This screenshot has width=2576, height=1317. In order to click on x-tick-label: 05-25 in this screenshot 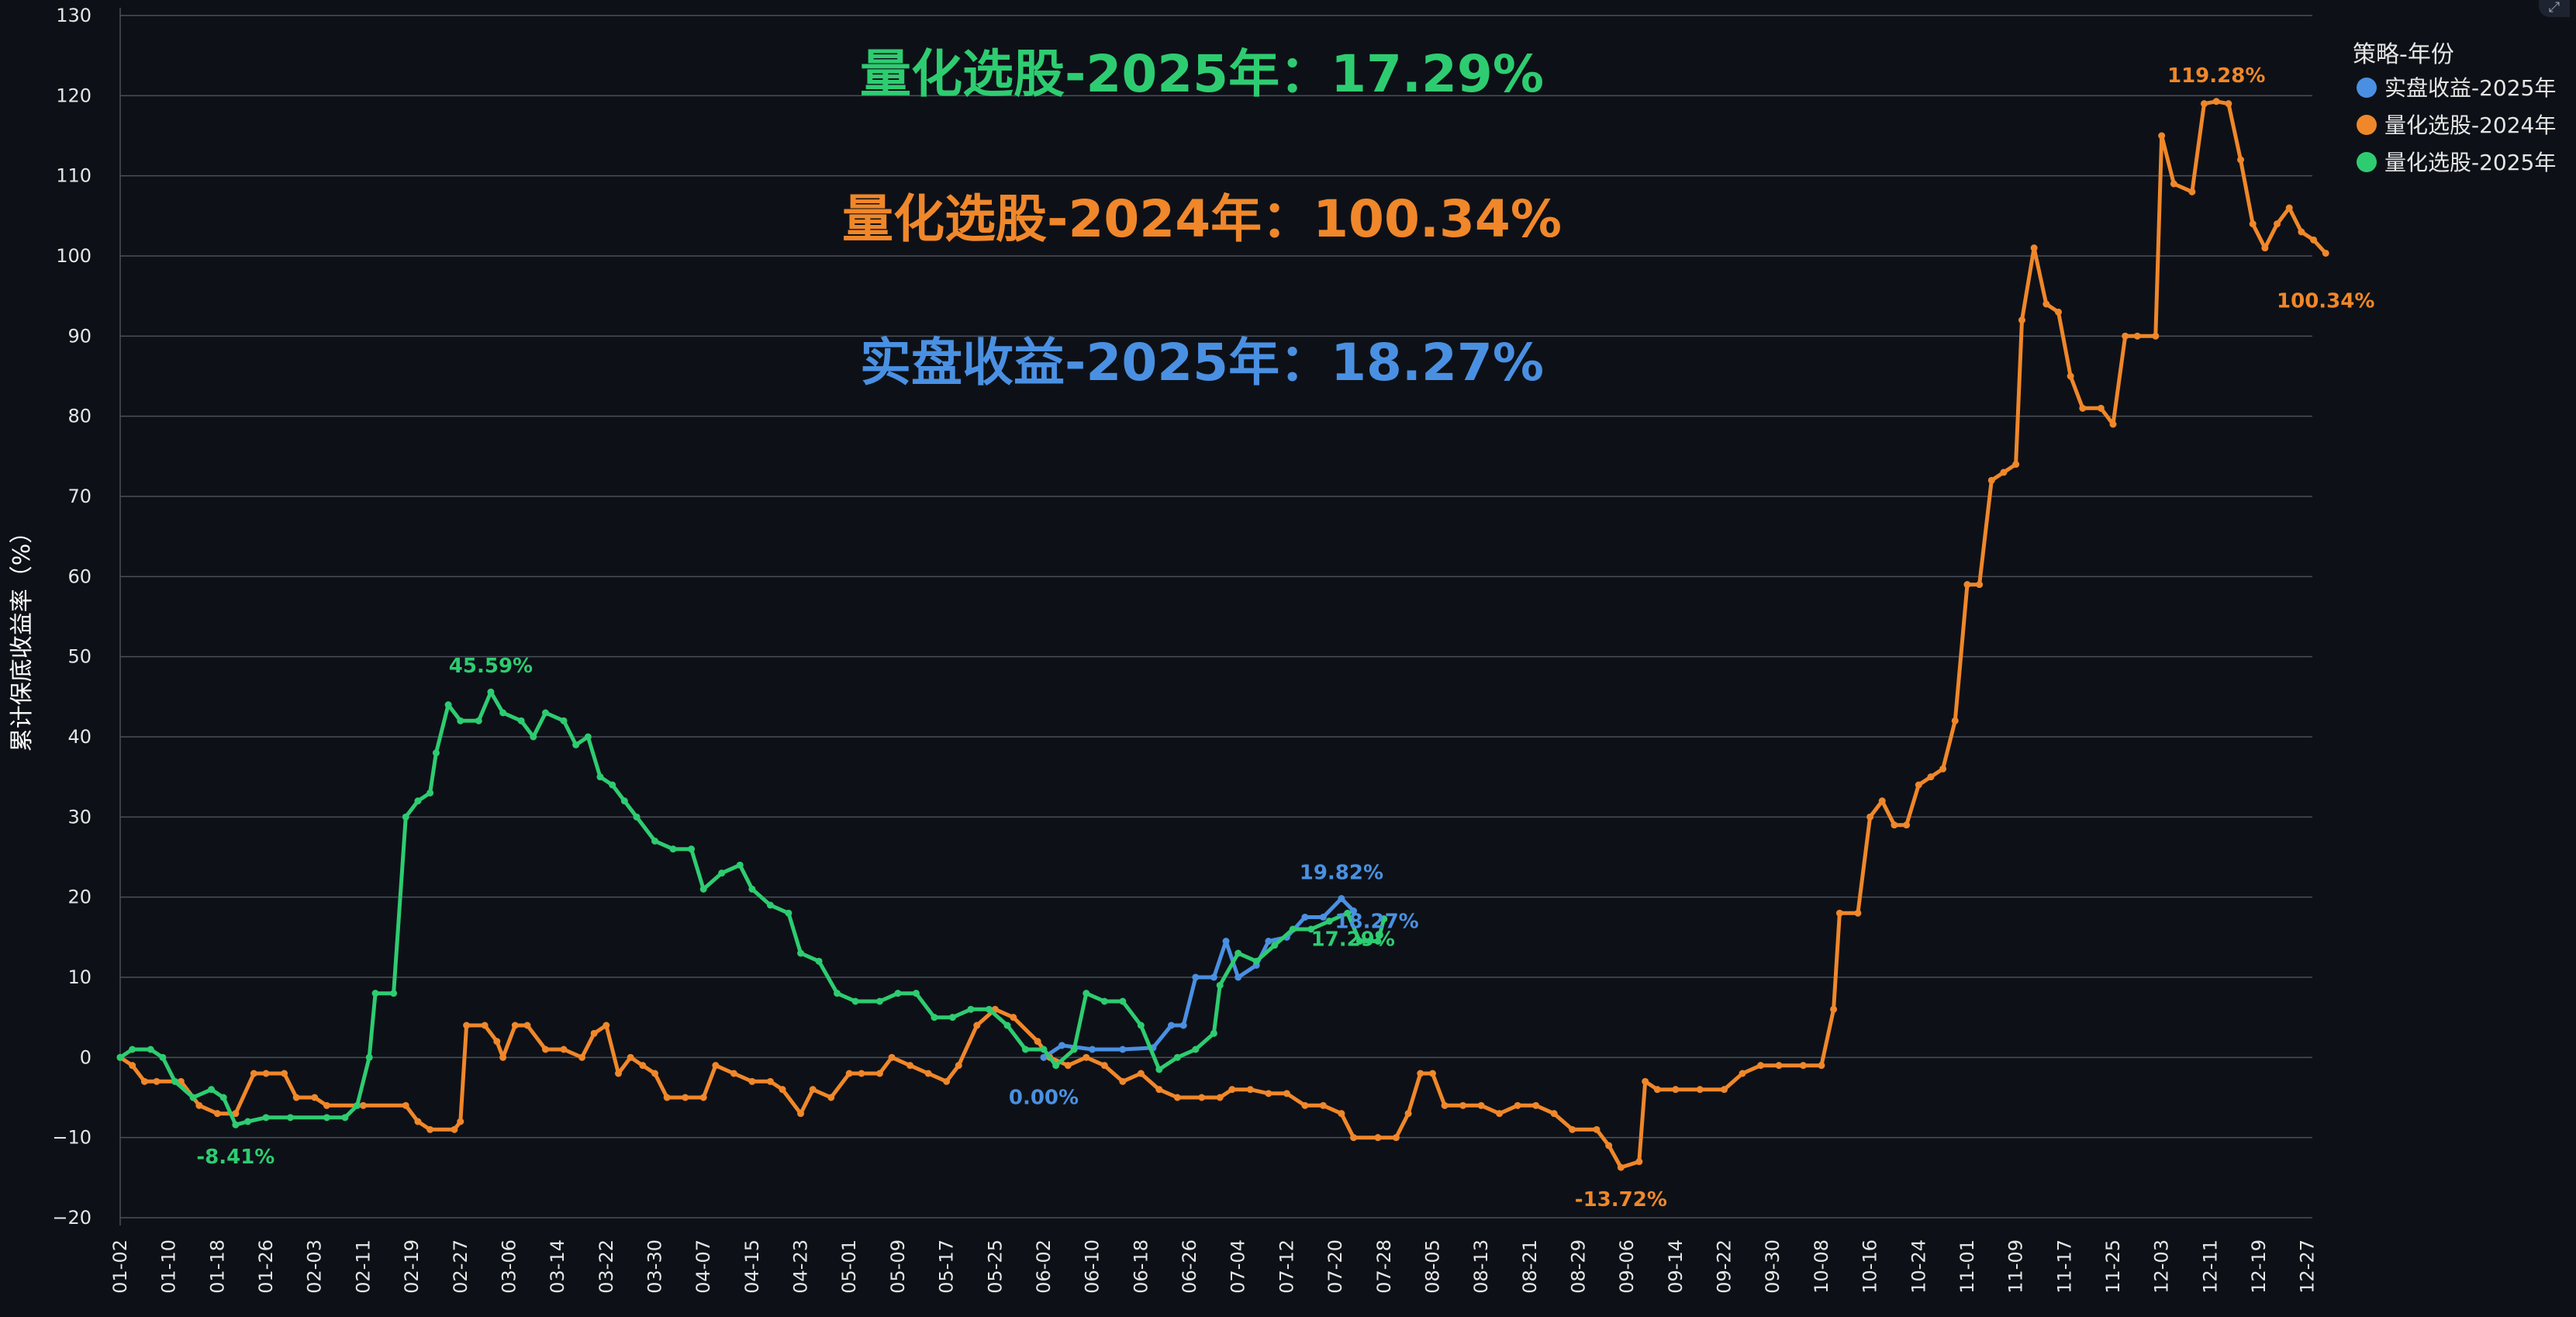, I will do `click(995, 1266)`.